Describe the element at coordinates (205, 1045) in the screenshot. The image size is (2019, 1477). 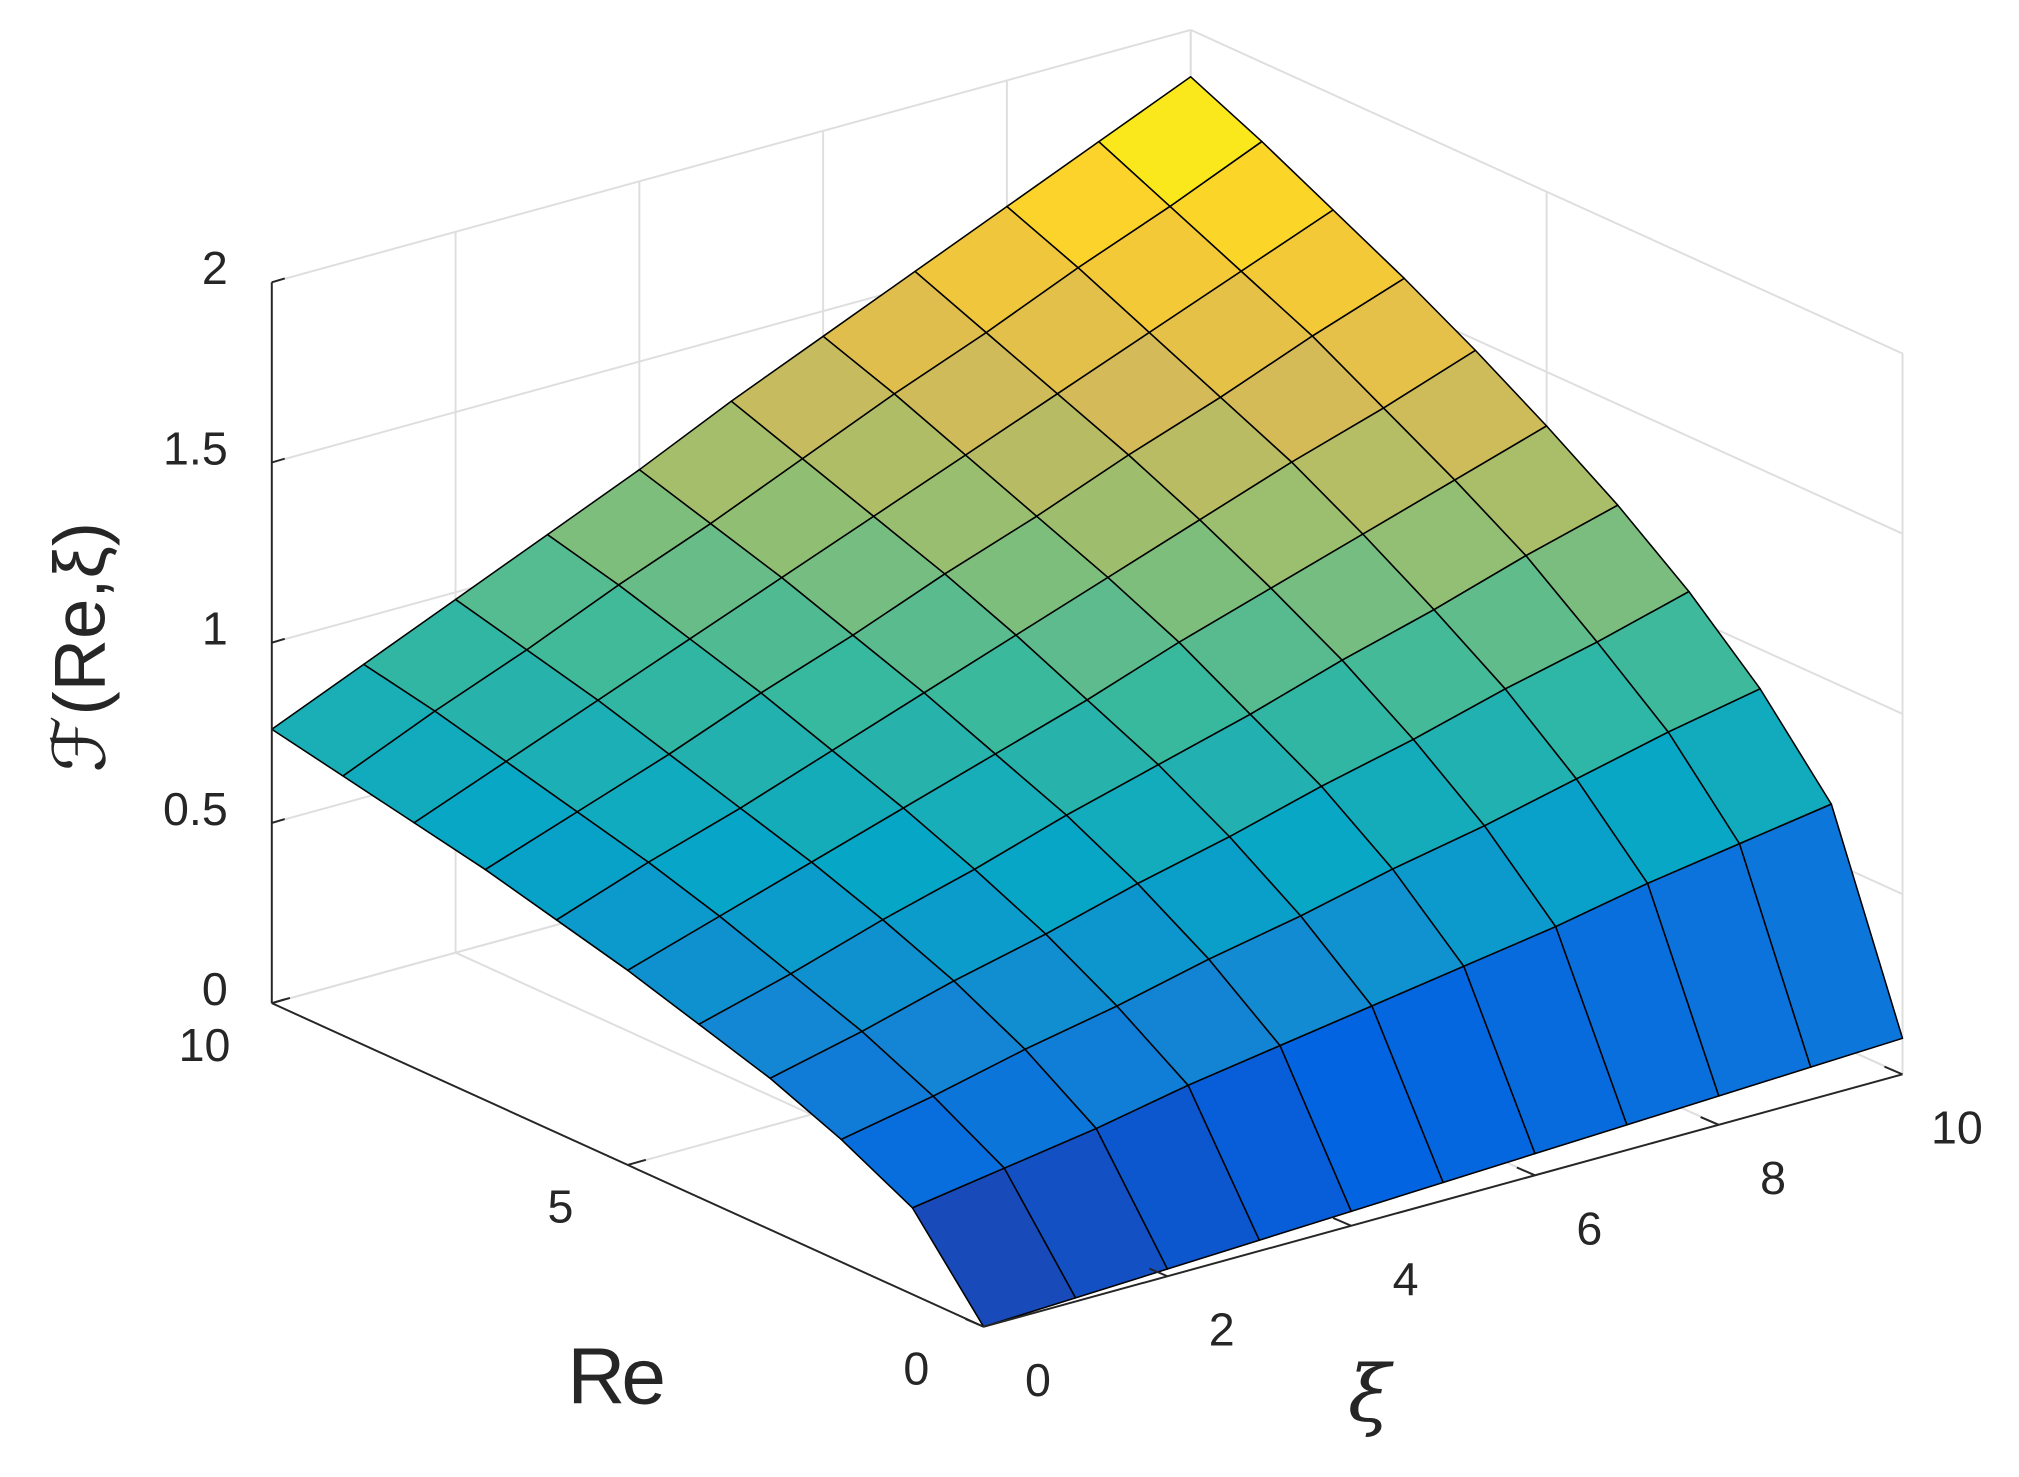
I see `y-tick-label: 10` at that location.